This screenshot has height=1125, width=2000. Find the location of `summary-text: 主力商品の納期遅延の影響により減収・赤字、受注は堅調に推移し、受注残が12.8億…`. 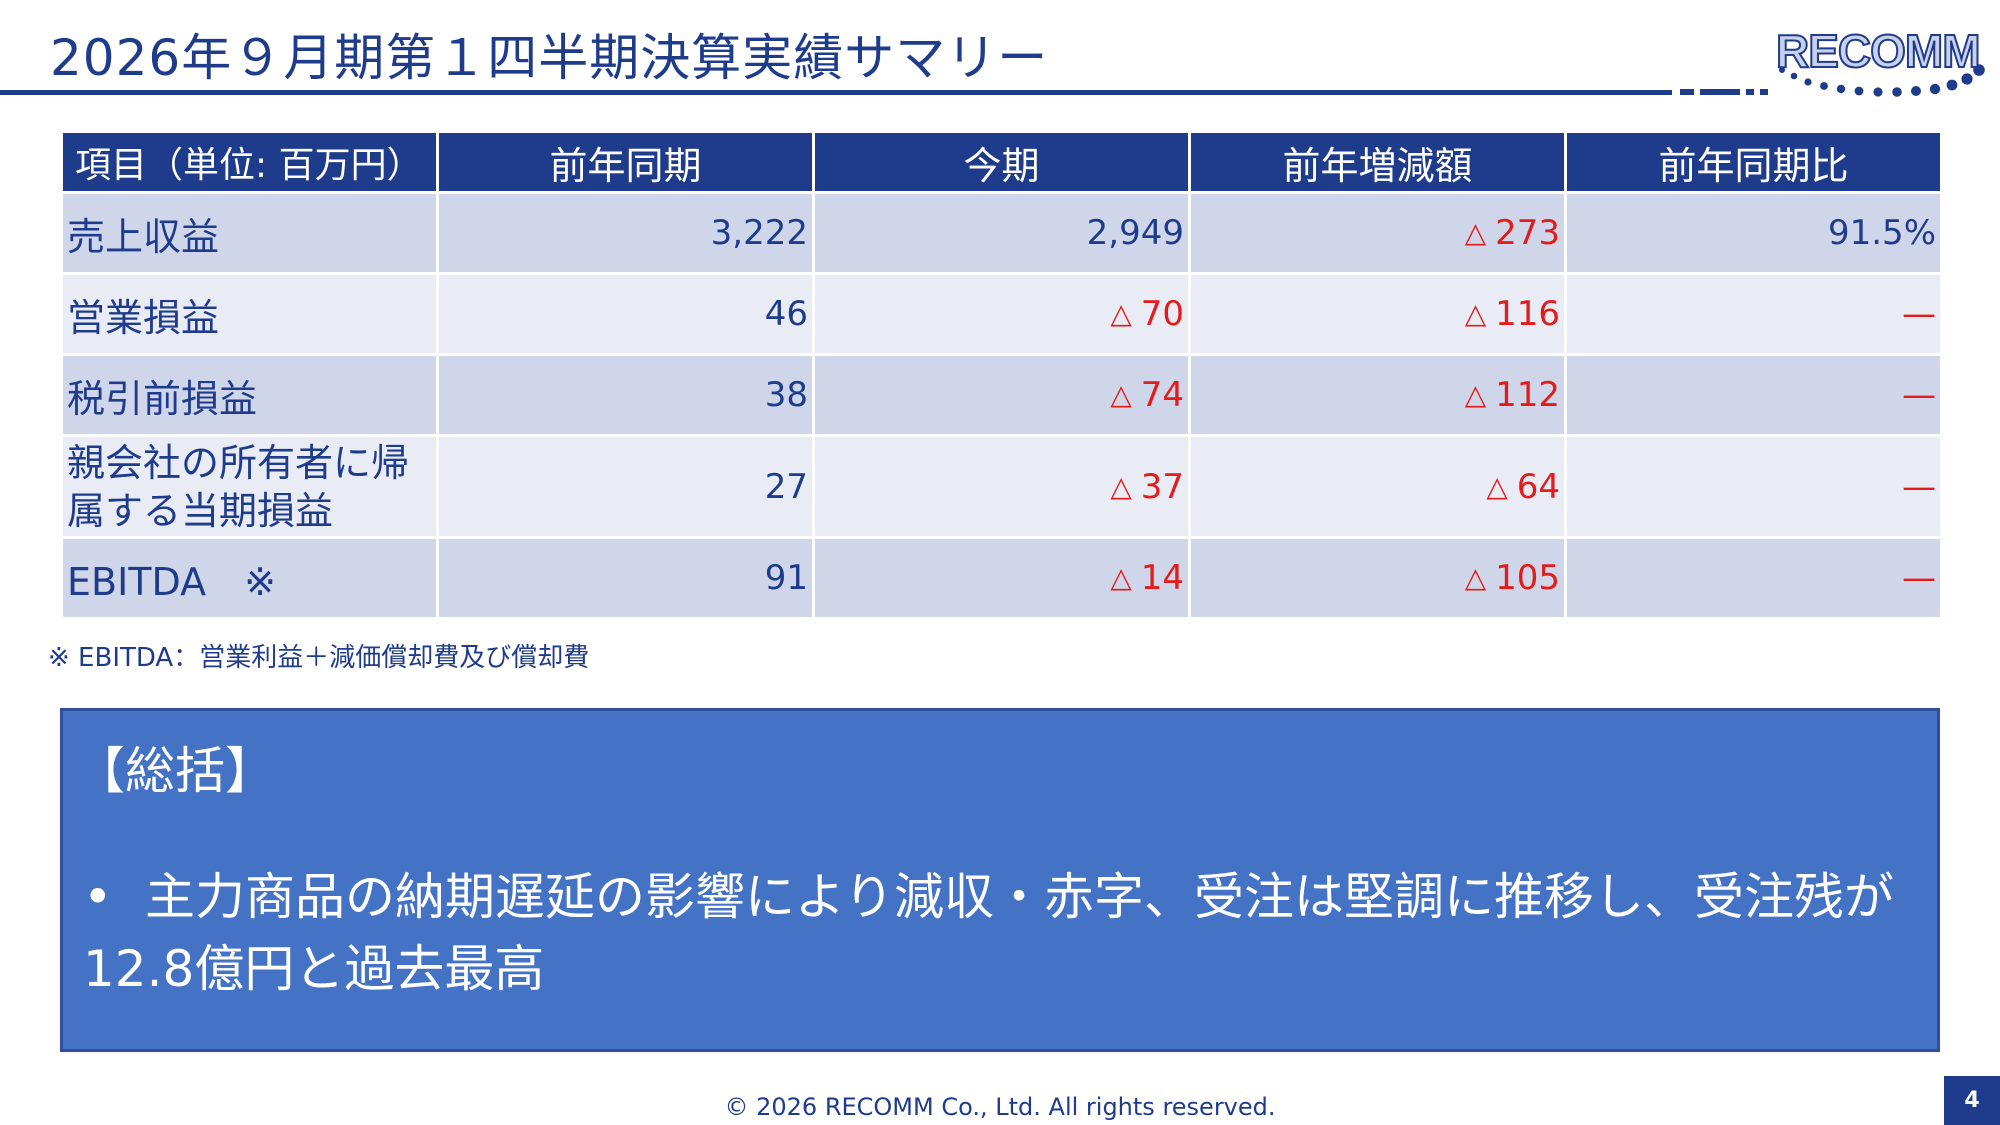

summary-text: 主力商品の納期遅延の影響により減収・赤字、受注は堅調に推移し、受注残が12.8億… is located at coordinates (988, 933).